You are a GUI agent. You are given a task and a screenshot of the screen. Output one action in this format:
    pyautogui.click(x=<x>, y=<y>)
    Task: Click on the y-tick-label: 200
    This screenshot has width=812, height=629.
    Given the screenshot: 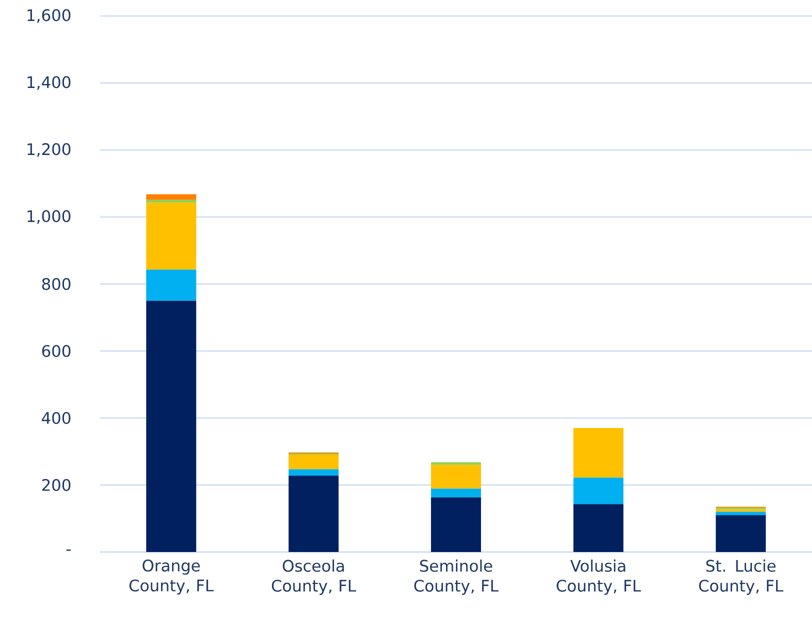 What is the action you would take?
    pyautogui.click(x=56, y=485)
    